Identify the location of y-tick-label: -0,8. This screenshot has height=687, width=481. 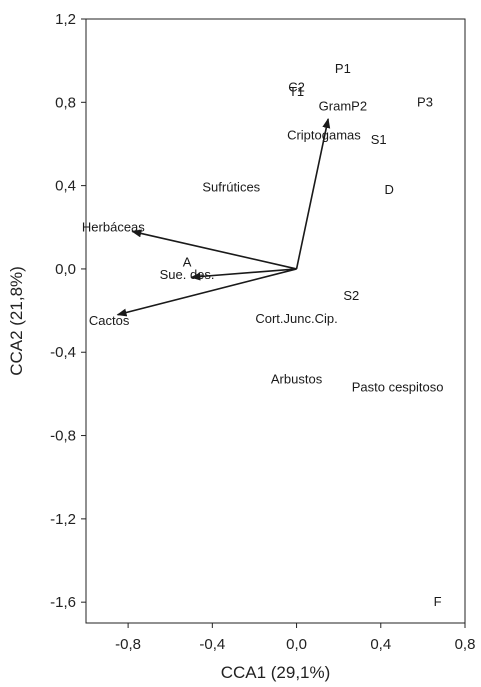
(63, 436).